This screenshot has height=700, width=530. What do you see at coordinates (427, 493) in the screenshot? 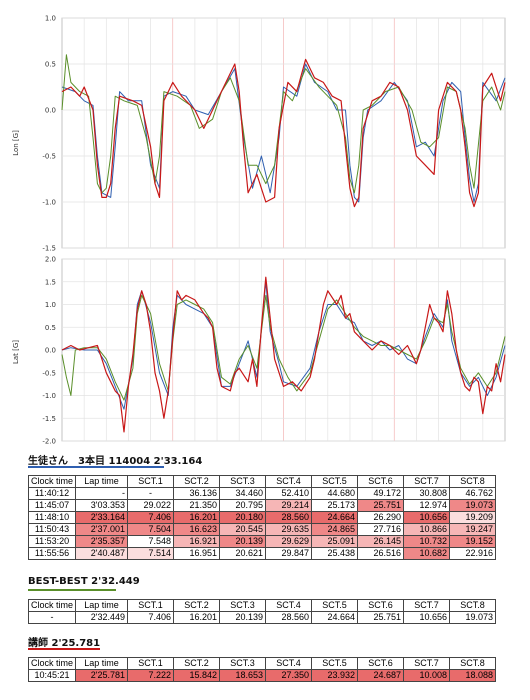
I see `table-cell: 30.808` at bounding box center [427, 493].